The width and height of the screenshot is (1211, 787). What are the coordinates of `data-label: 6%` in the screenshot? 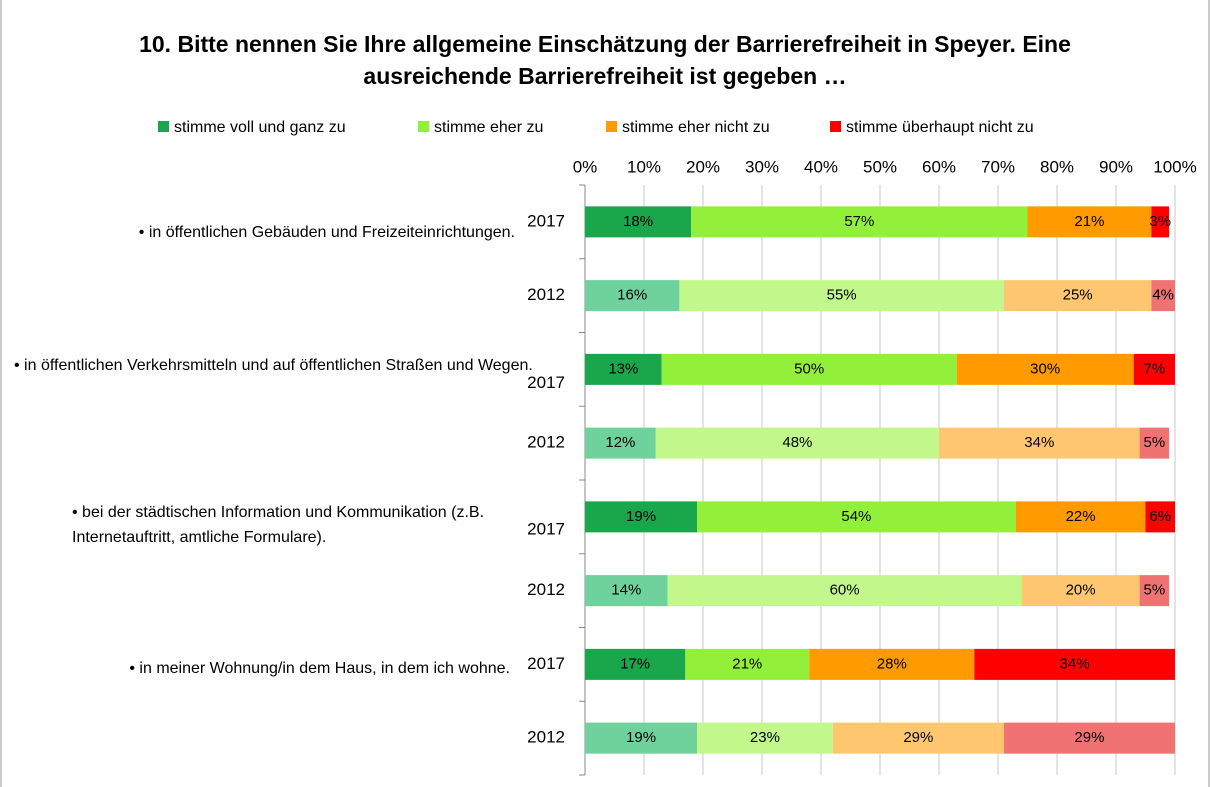 It's located at (1160, 516).